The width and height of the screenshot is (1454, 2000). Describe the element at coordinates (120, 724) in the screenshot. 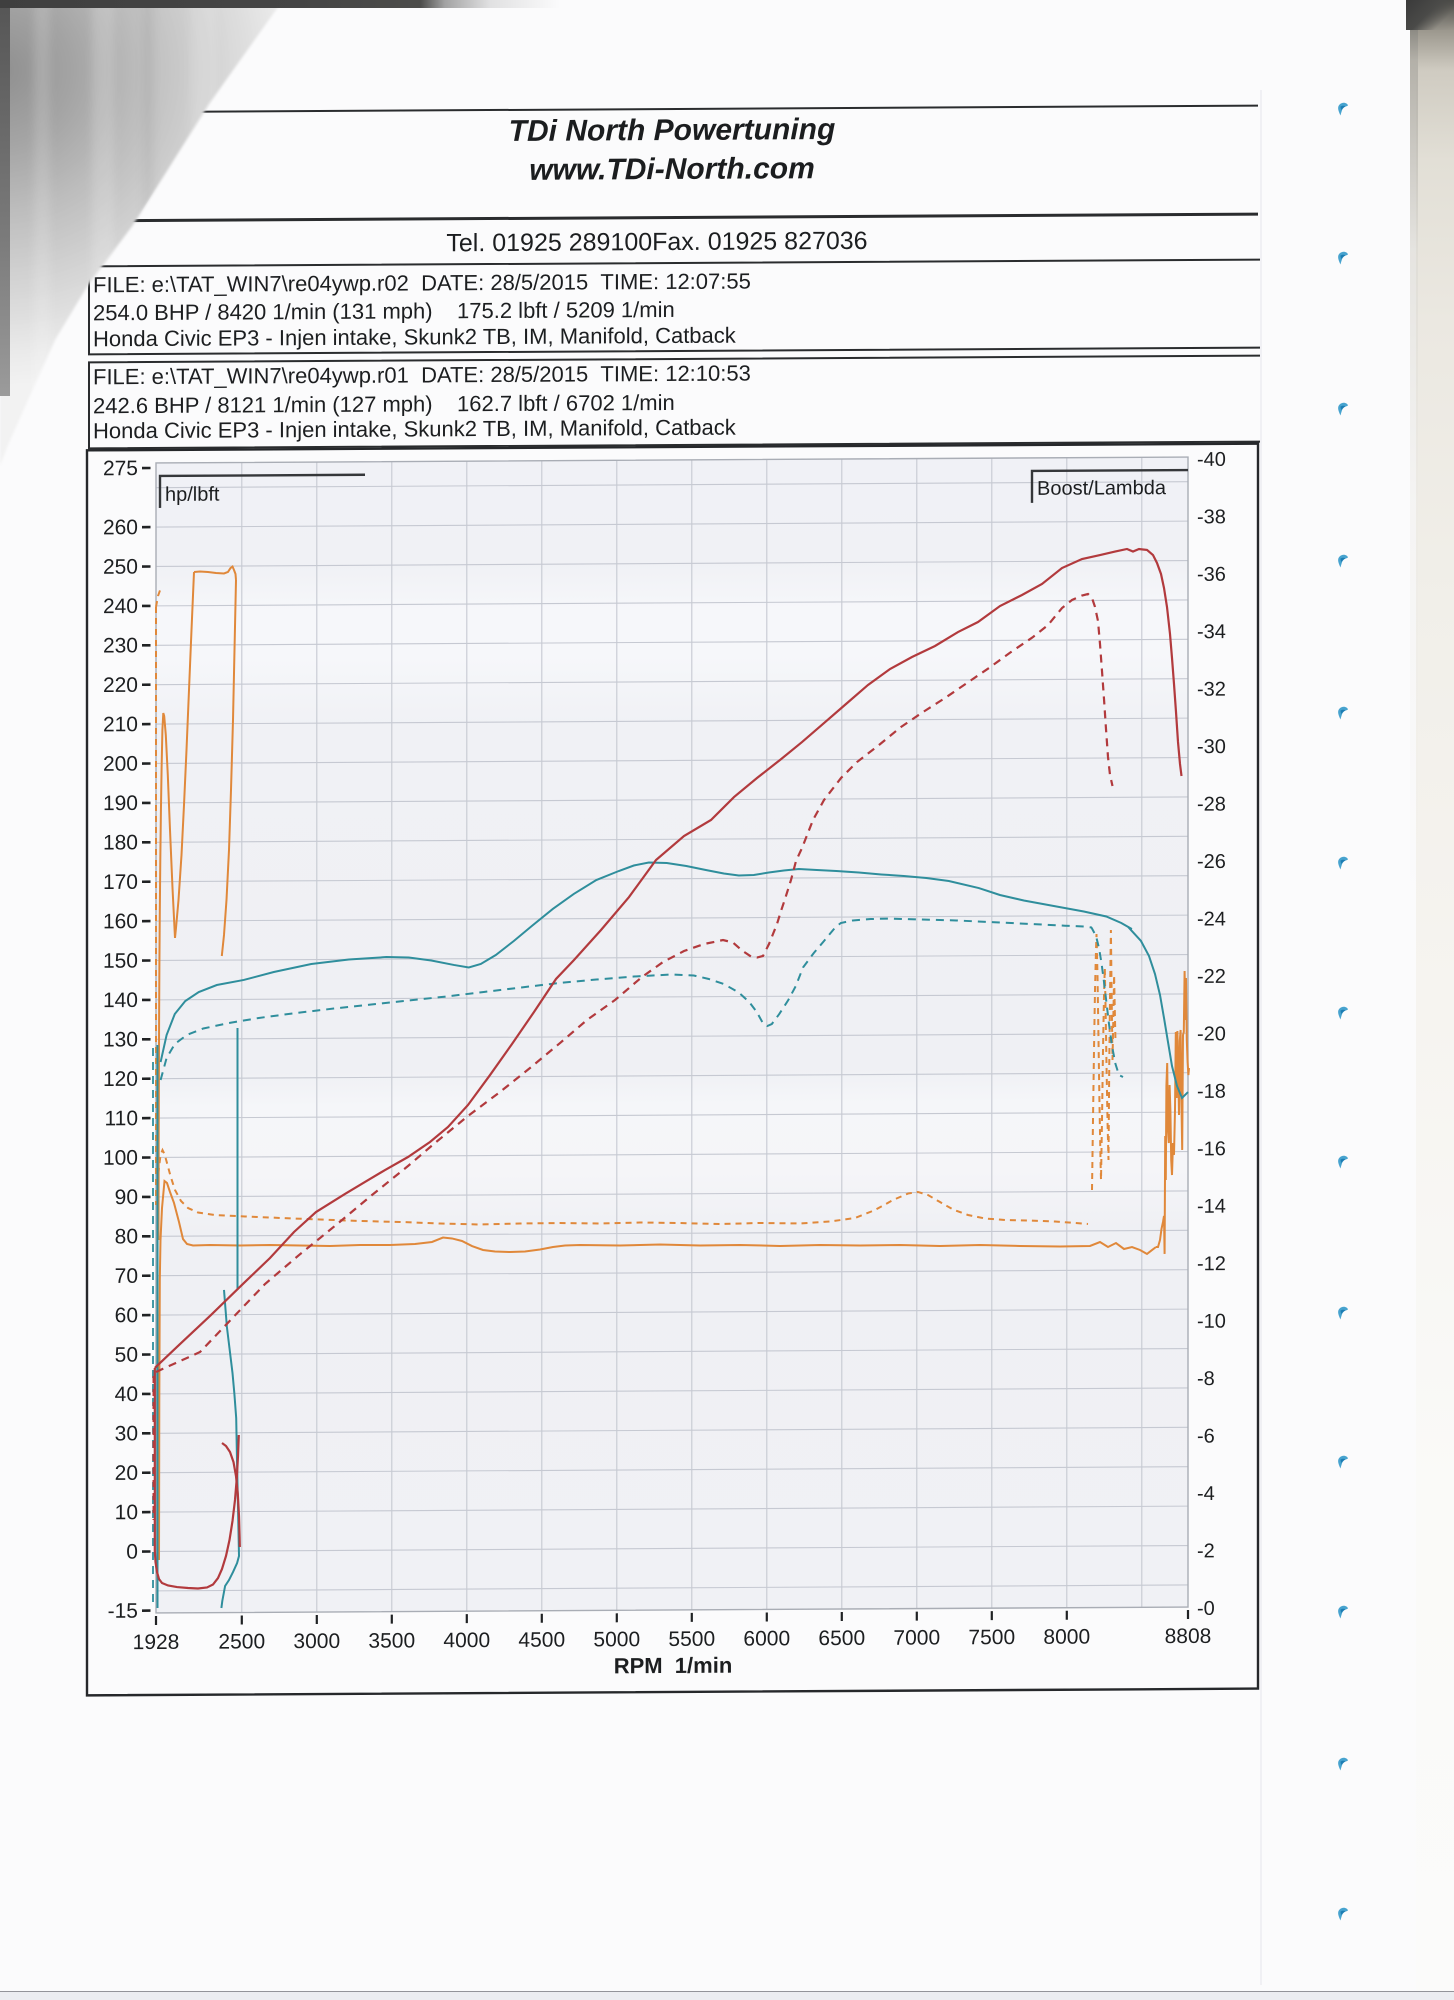

I see `svg-text: 210` at that location.